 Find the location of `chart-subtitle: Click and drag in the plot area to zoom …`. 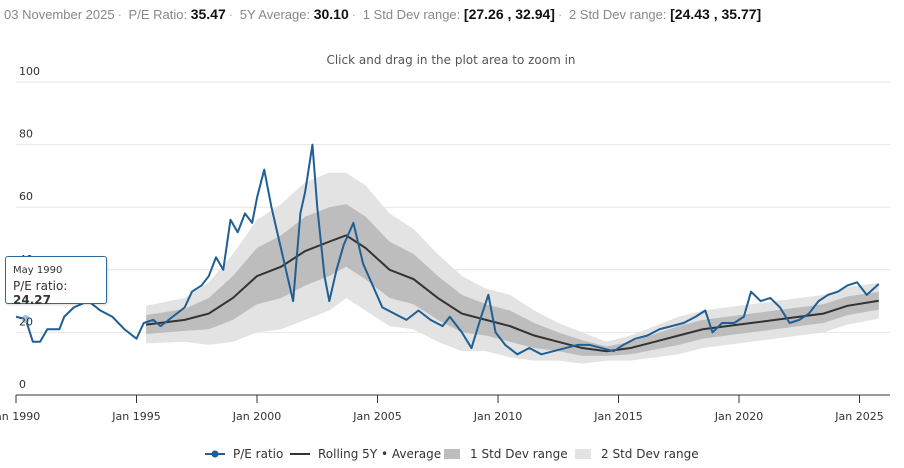

chart-subtitle: Click and drag in the plot area to zoom … is located at coordinates (450, 60).